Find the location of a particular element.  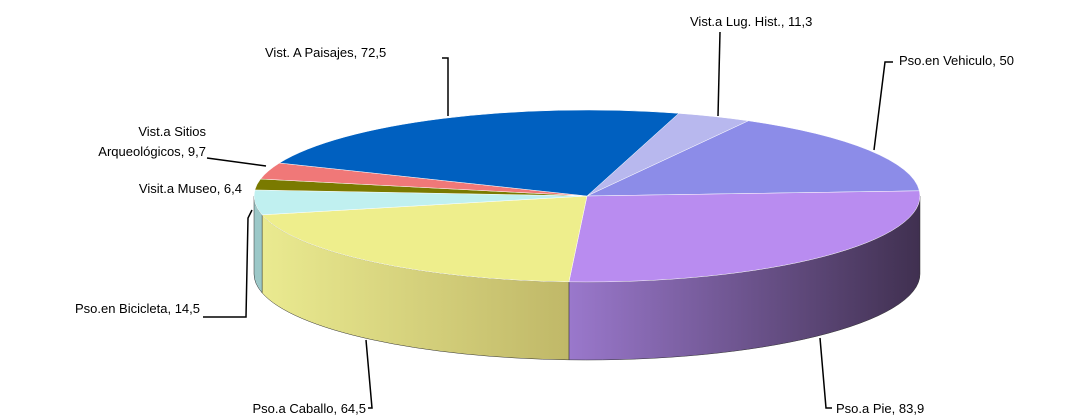

data-label: Vist.a Lug. Hist., 11,3 is located at coordinates (751, 21).